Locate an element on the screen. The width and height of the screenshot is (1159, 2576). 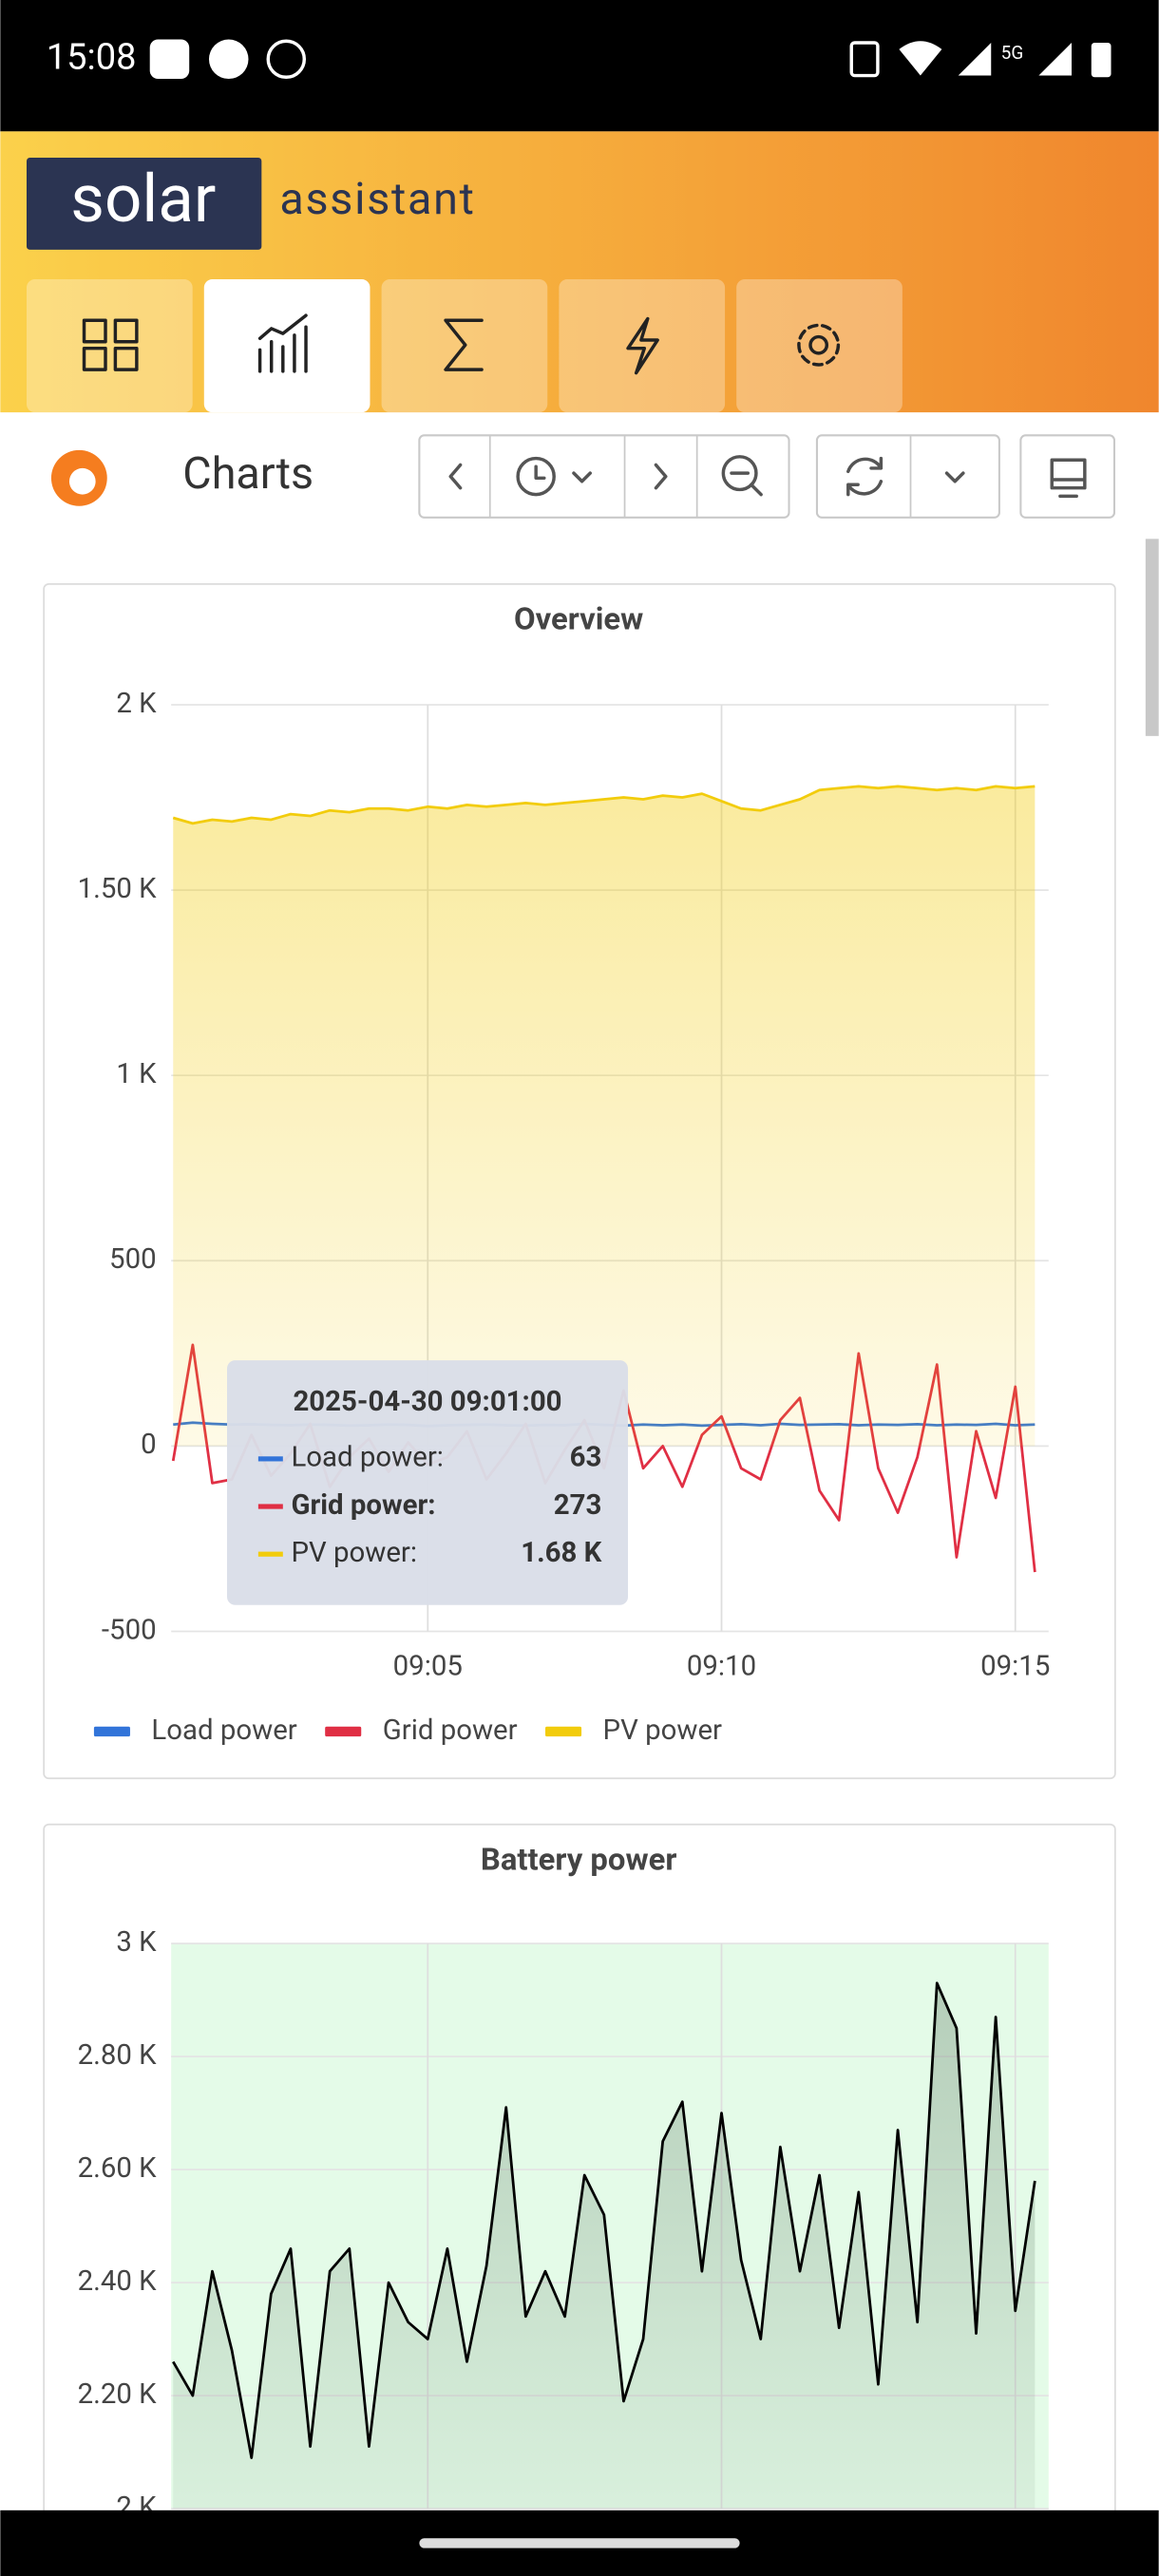
gear-icon is located at coordinates (819, 345).